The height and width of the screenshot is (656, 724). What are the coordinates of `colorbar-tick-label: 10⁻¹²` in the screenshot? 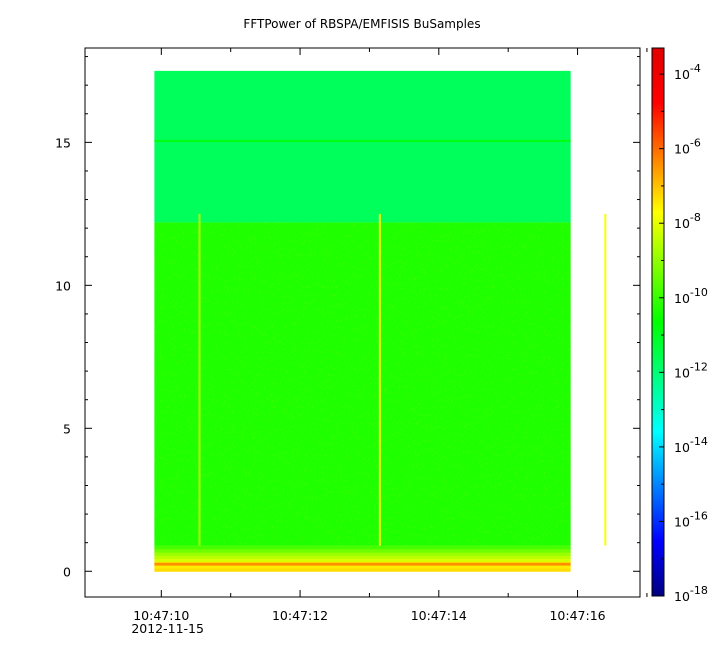 It's located at (691, 370).